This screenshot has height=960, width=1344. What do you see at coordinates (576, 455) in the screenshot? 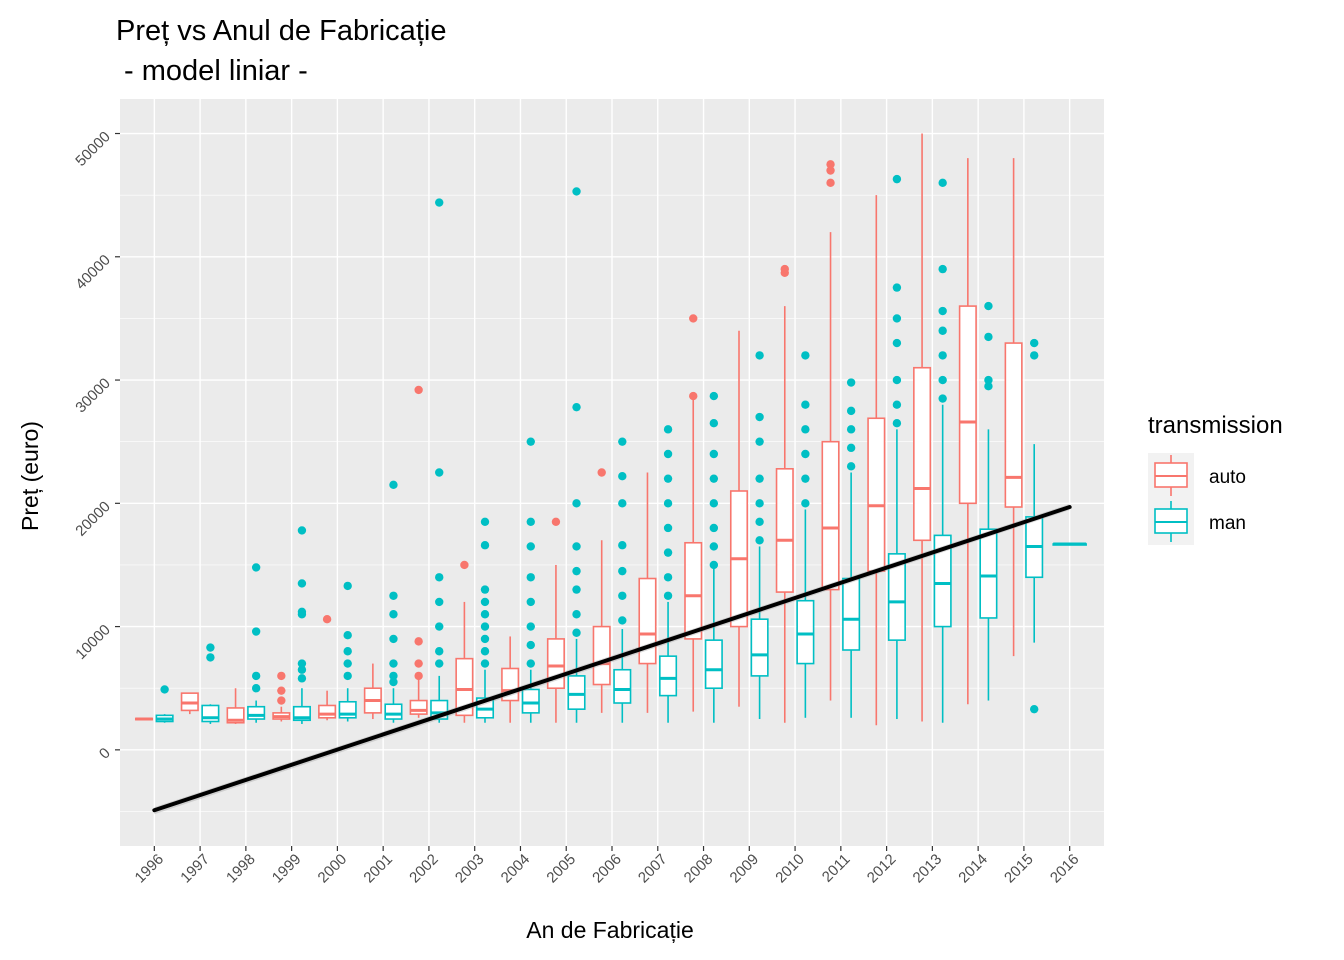
I see `box-man-2005` at bounding box center [576, 455].